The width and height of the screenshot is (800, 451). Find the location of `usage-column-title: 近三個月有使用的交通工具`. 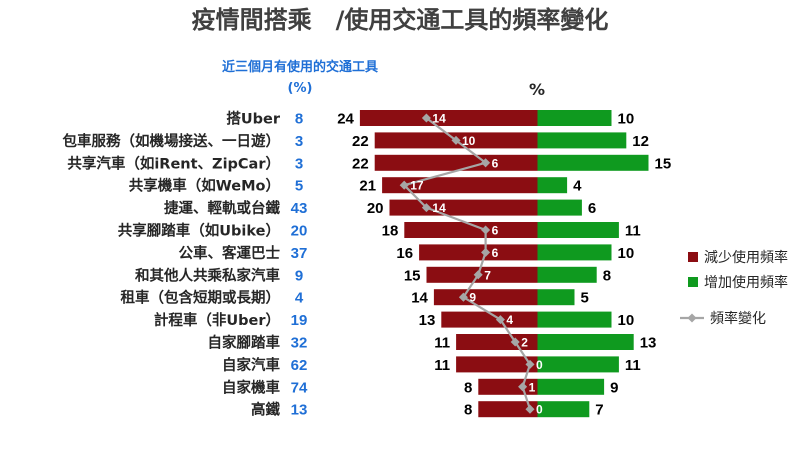

usage-column-title: 近三個月有使用的交通工具 is located at coordinates (300, 67).